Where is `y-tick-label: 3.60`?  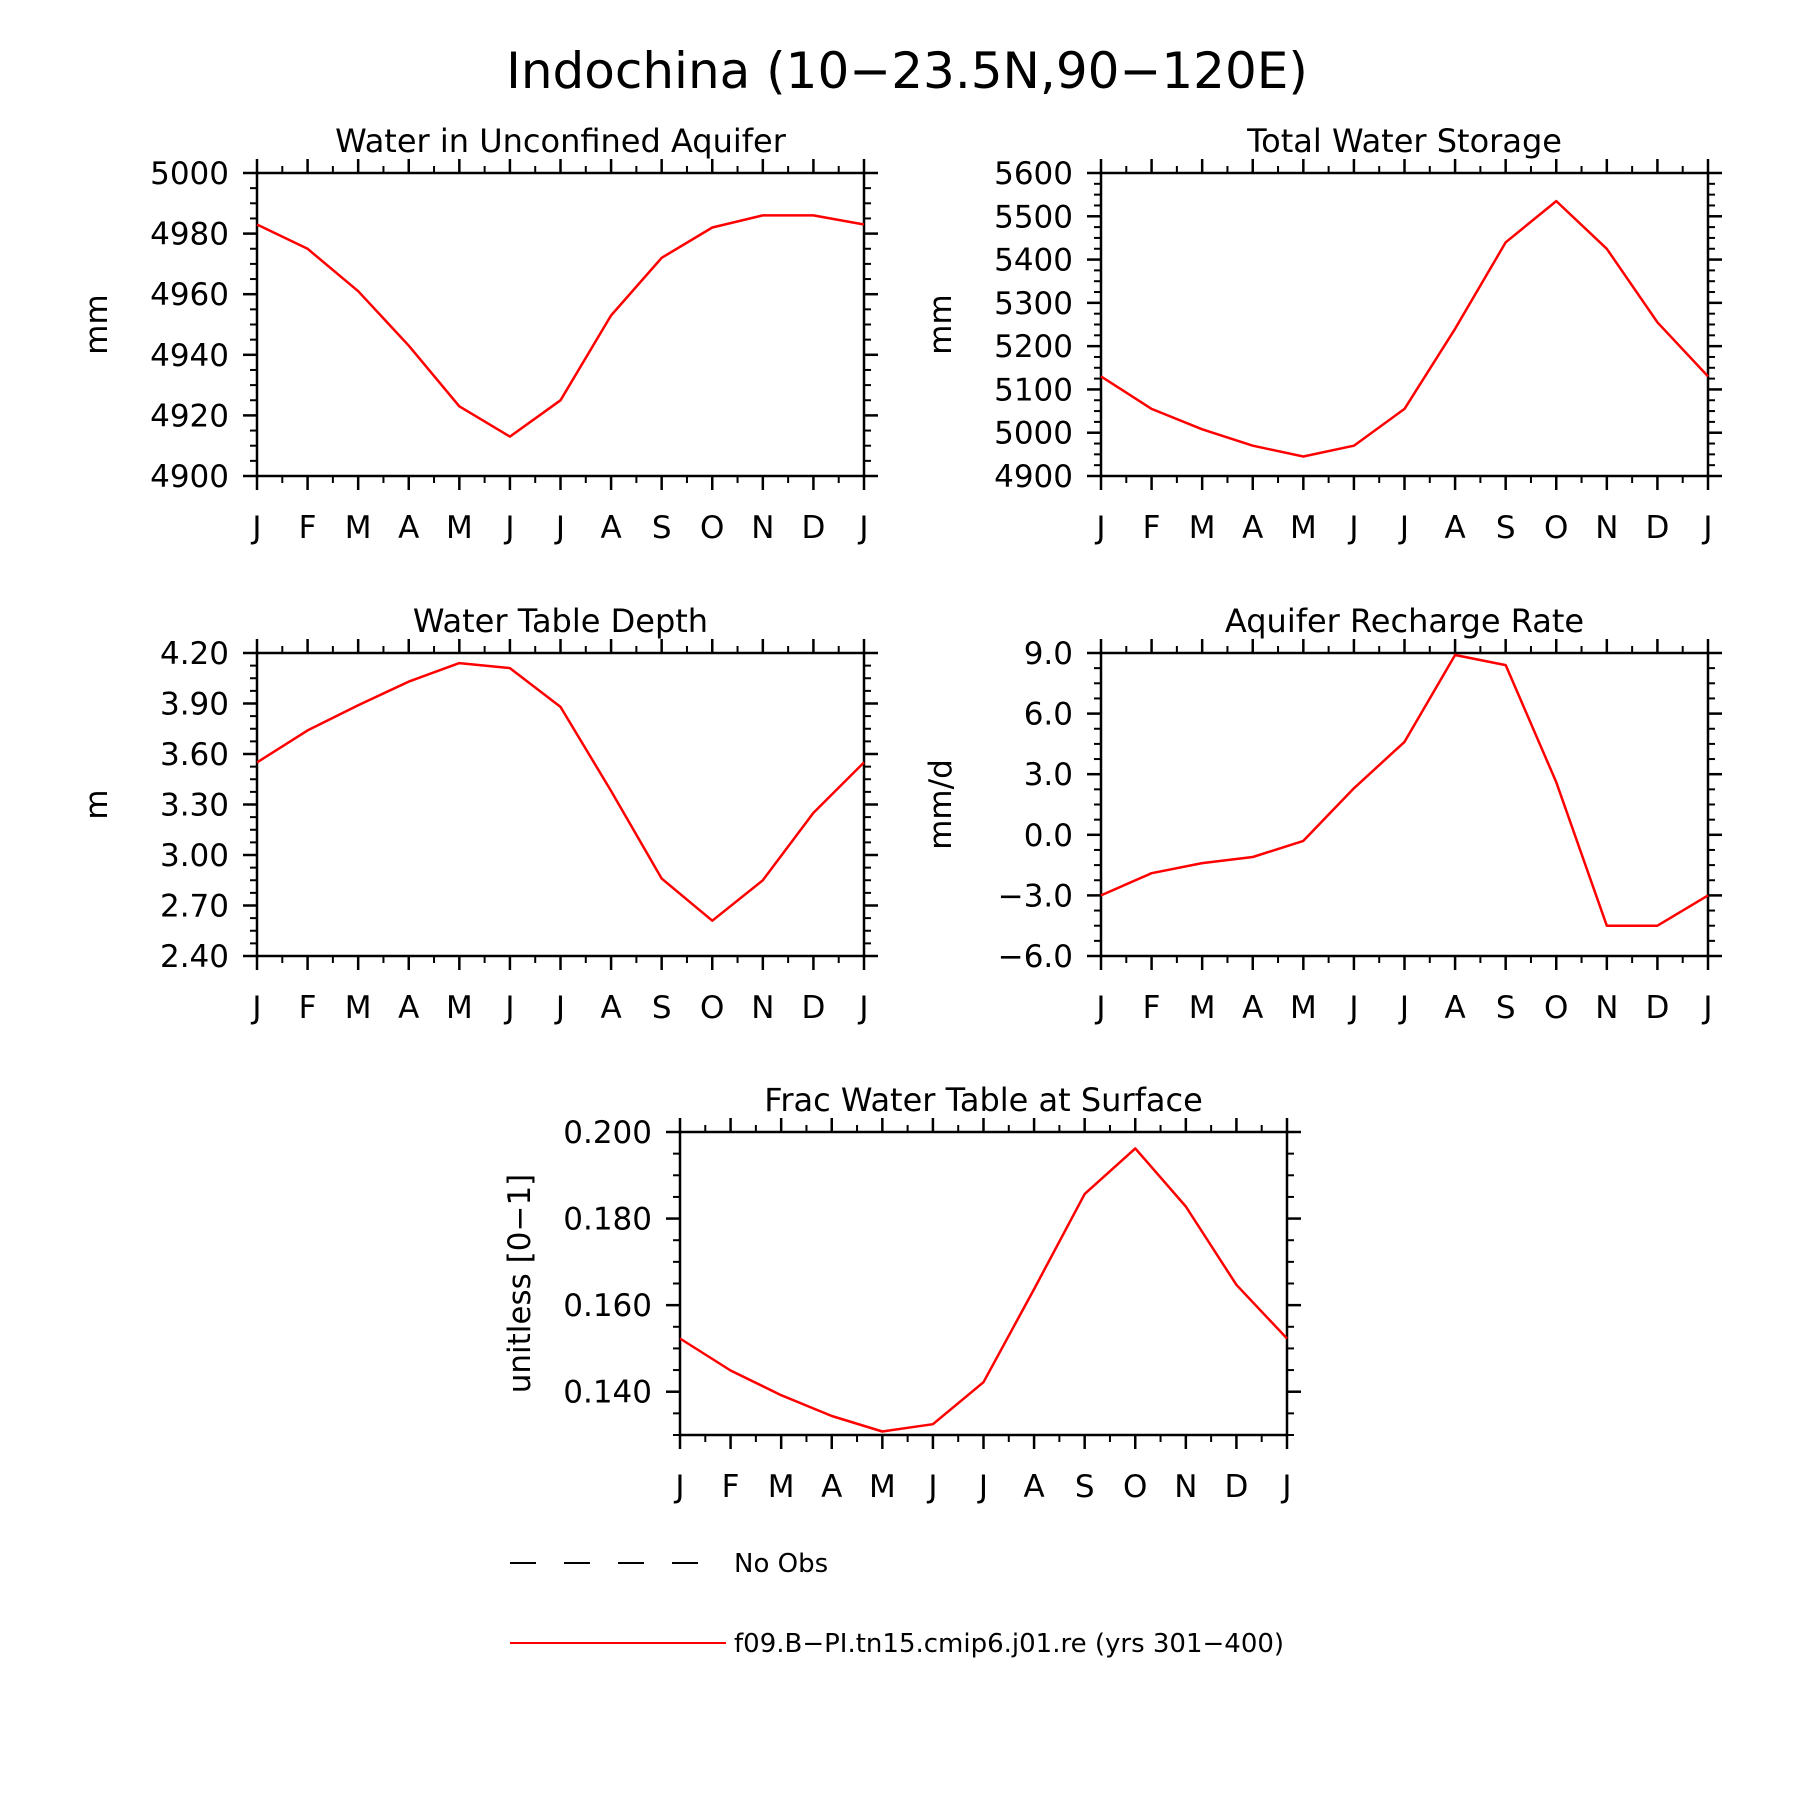
y-tick-label: 3.60 is located at coordinates (194, 755).